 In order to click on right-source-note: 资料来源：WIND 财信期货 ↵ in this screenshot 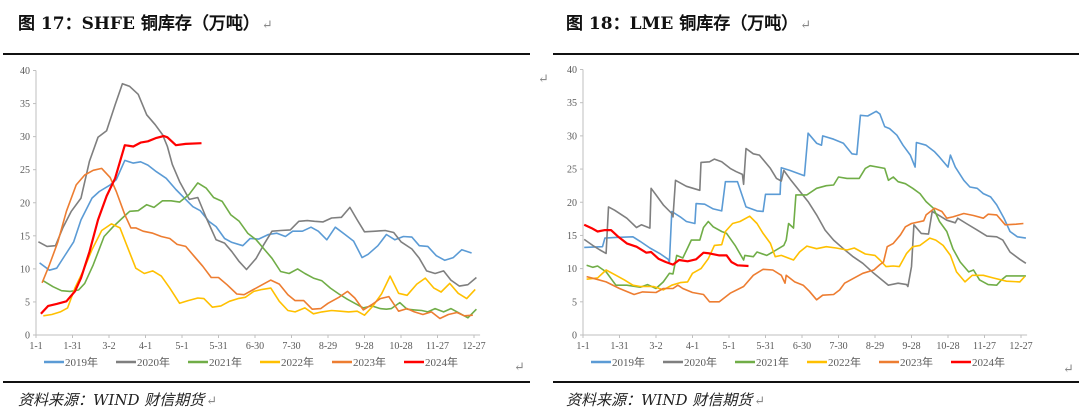, I will do `click(665, 399)`.